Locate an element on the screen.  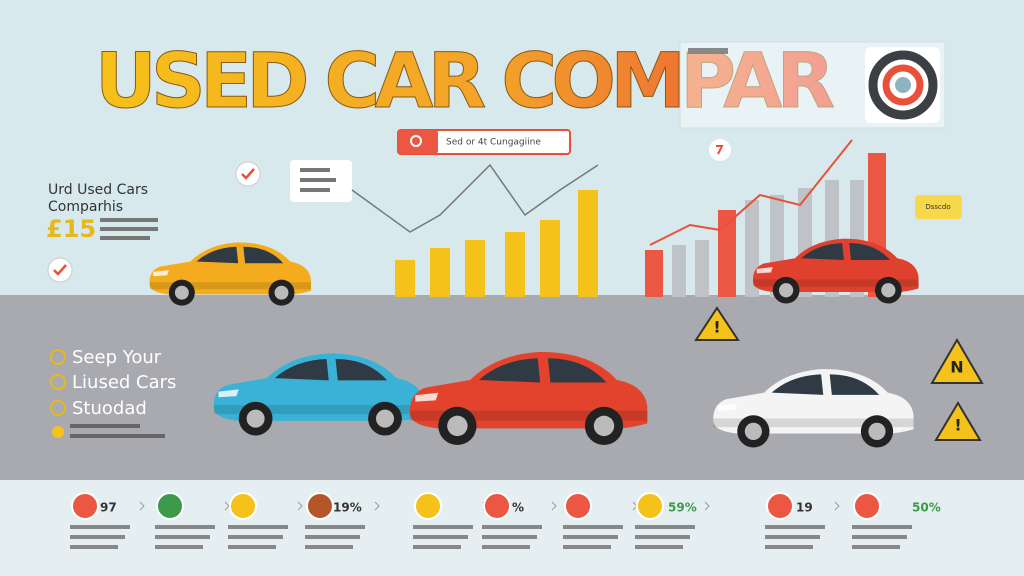
stat-value: % is located at coordinates (518, 508).